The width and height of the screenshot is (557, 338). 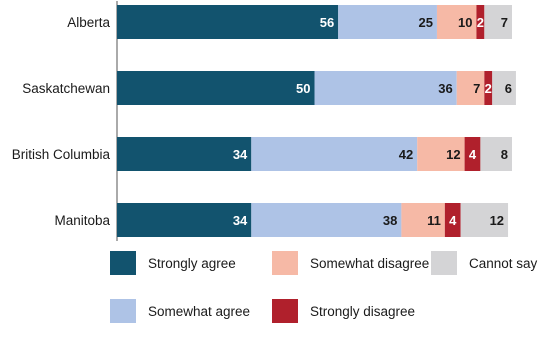 I want to click on data-label: 42, so click(x=406, y=154).